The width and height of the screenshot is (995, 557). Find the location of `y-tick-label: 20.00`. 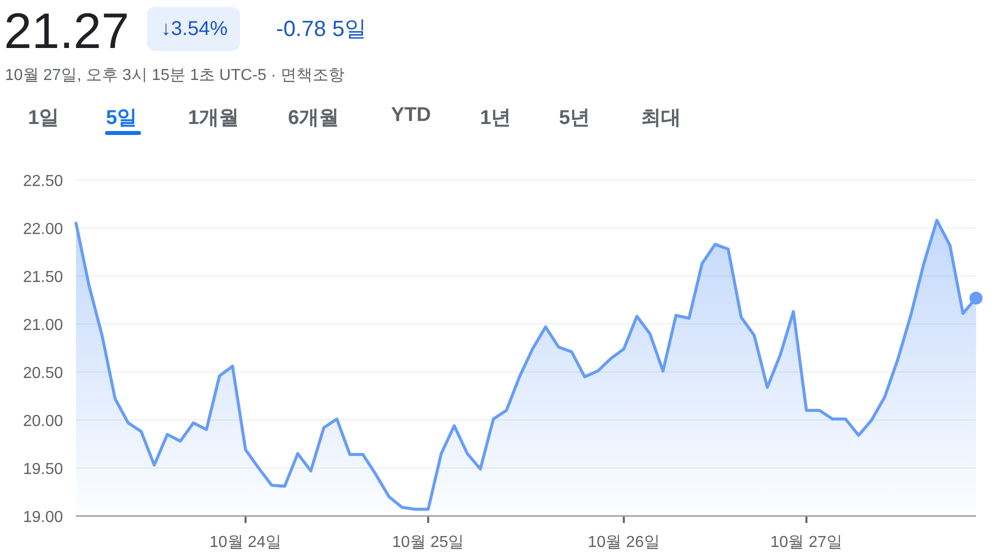

y-tick-label: 20.00 is located at coordinates (43, 421).